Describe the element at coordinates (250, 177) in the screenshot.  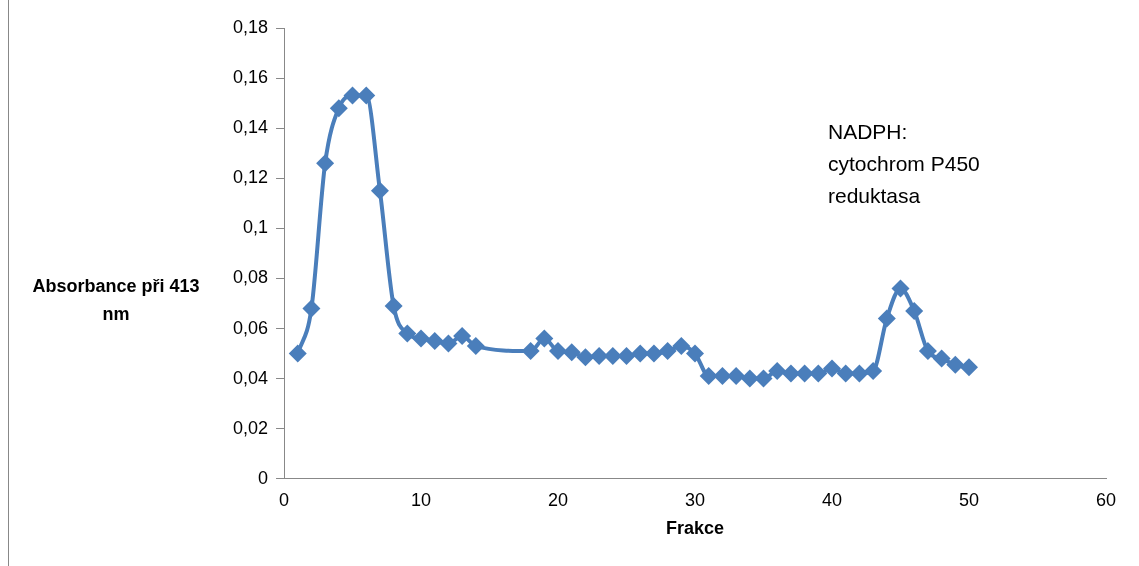
I see `y-tick-label: 0,12` at that location.